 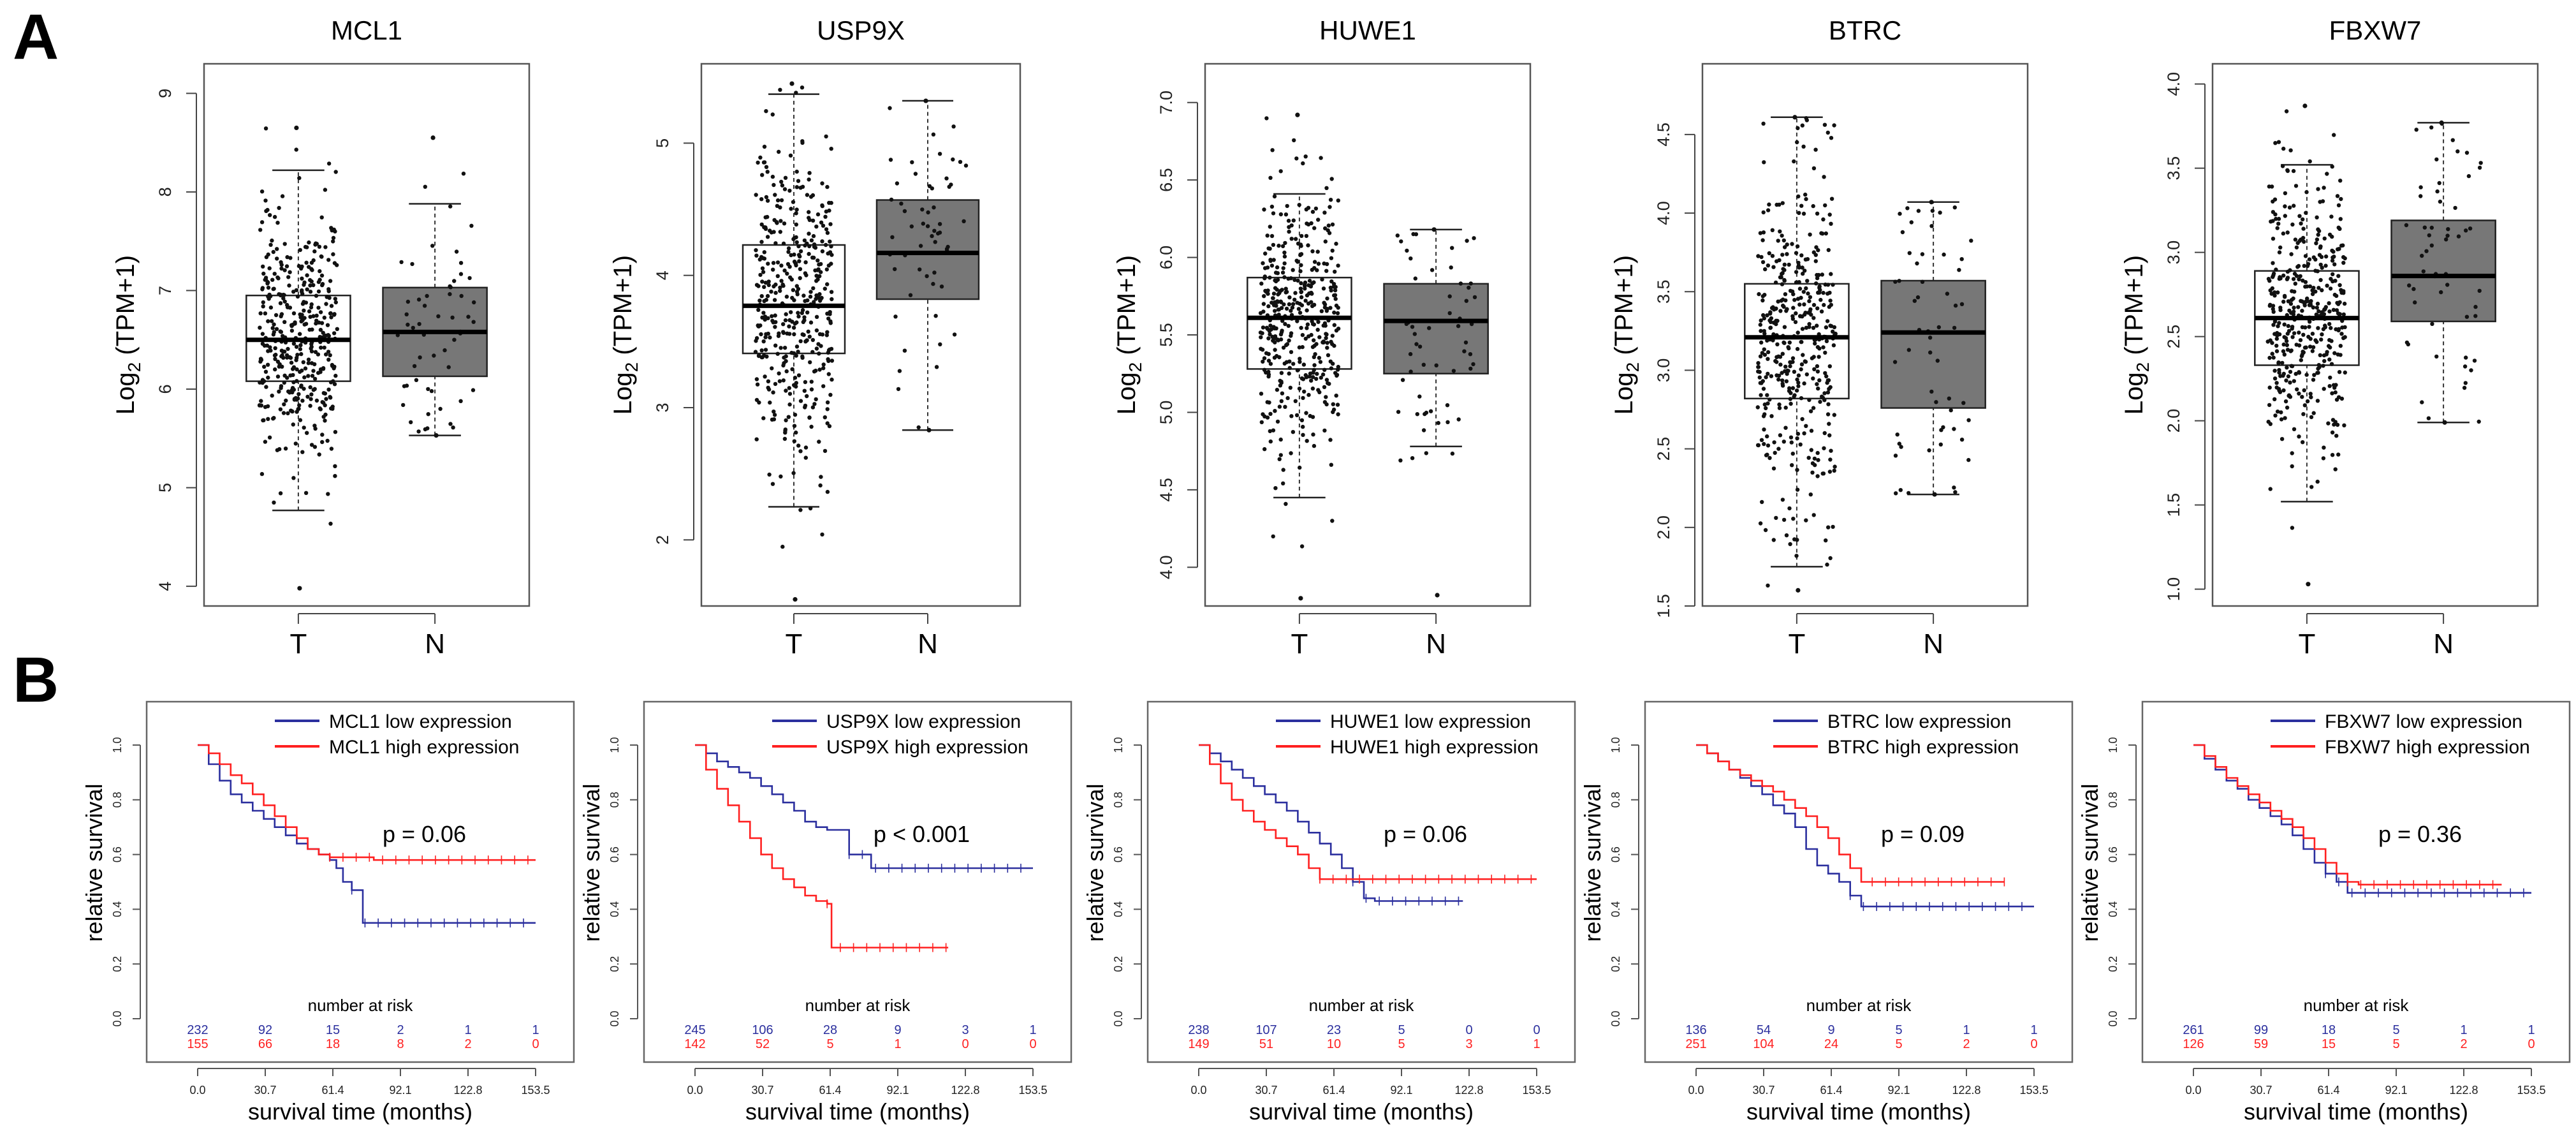 What do you see at coordinates (1333, 1090) in the screenshot?
I see `x-tick-label: 61.4` at bounding box center [1333, 1090].